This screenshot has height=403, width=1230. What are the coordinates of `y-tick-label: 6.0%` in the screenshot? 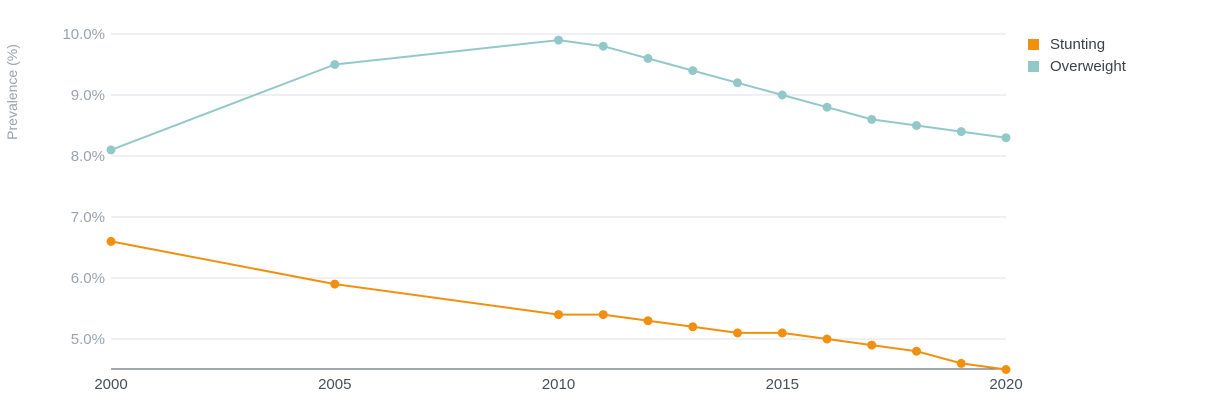 It's located at (88, 278).